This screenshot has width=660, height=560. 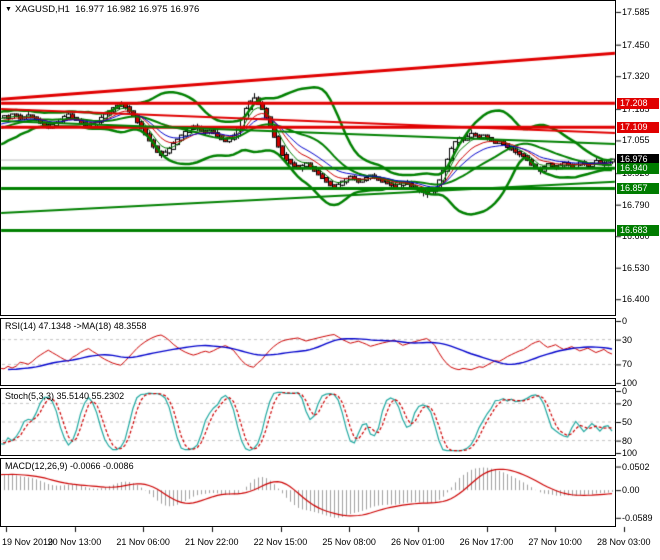 What do you see at coordinates (638, 127) in the screenshot?
I see `price-badge: 17.109` at bounding box center [638, 127].